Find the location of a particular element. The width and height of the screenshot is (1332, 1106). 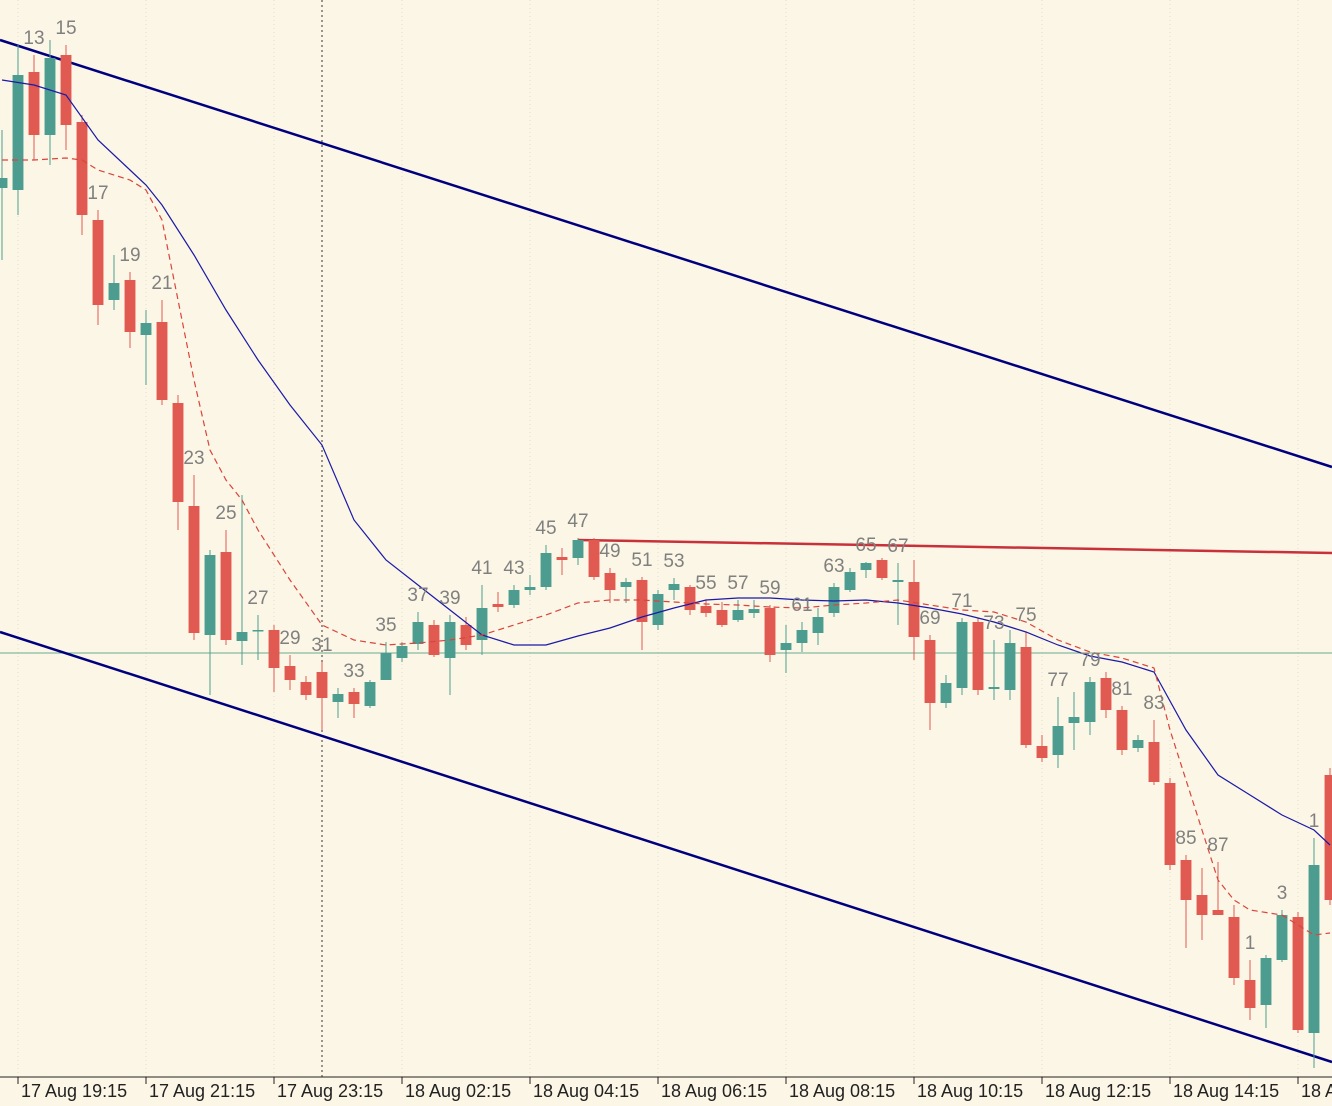

candle-label: 57 is located at coordinates (737, 583).